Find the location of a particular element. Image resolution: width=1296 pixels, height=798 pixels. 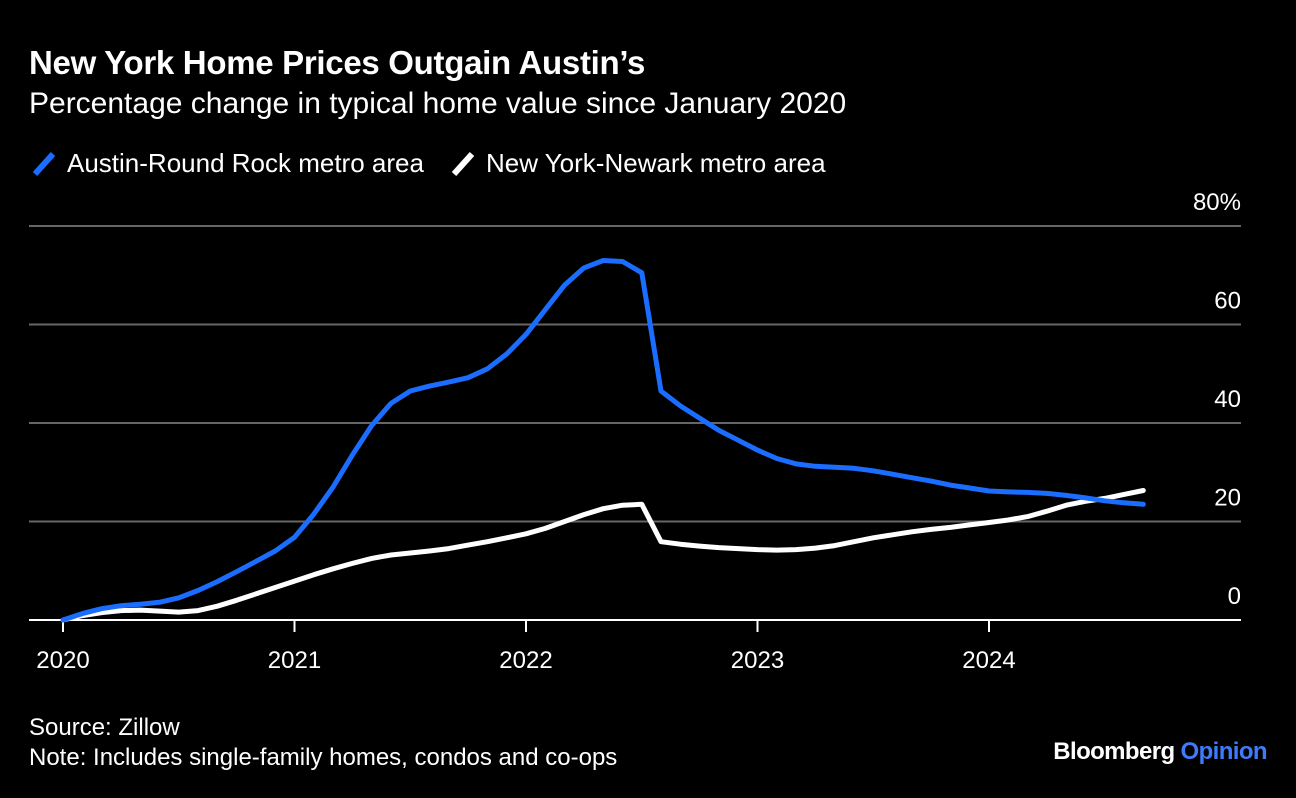

y-tick-label-80: 80% is located at coordinates (1217, 202).